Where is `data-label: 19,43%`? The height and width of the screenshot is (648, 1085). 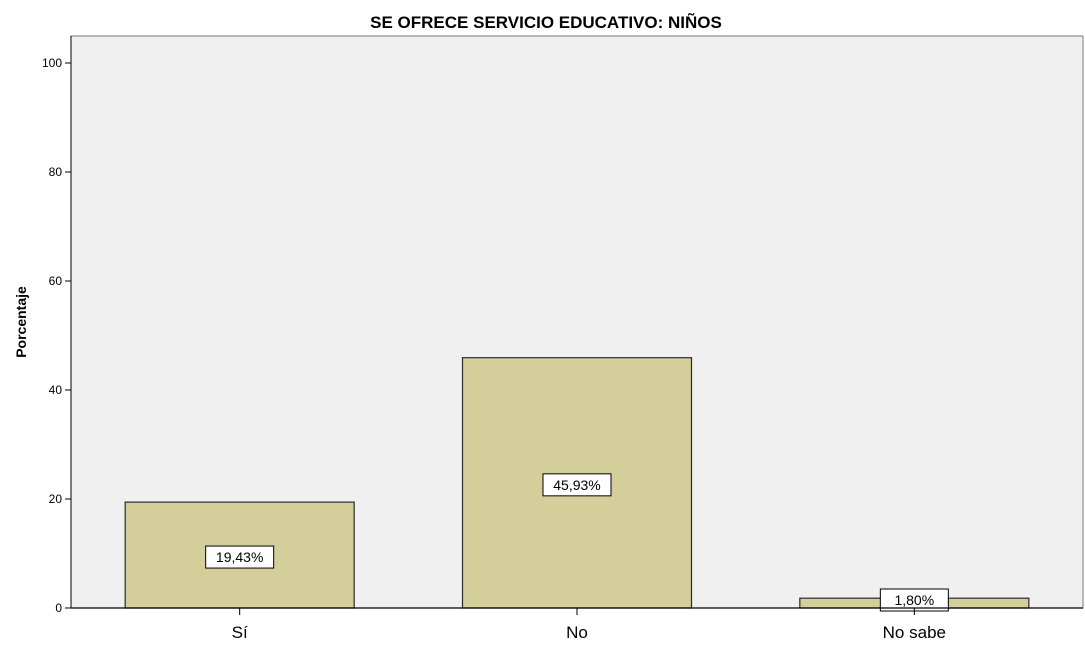
data-label: 19,43% is located at coordinates (239, 557).